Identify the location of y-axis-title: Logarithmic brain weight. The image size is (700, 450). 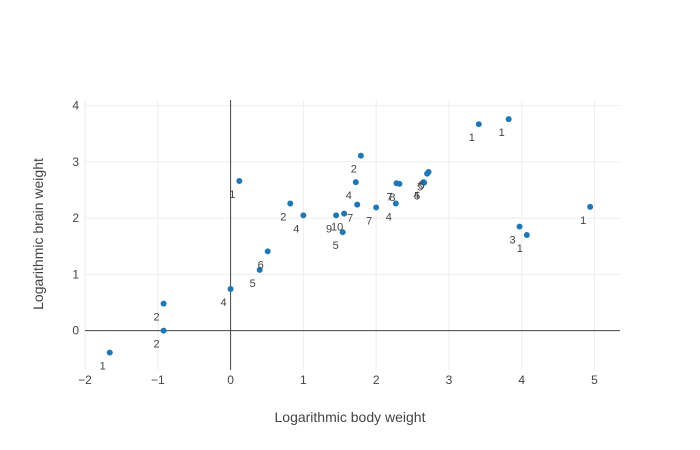
(38, 234).